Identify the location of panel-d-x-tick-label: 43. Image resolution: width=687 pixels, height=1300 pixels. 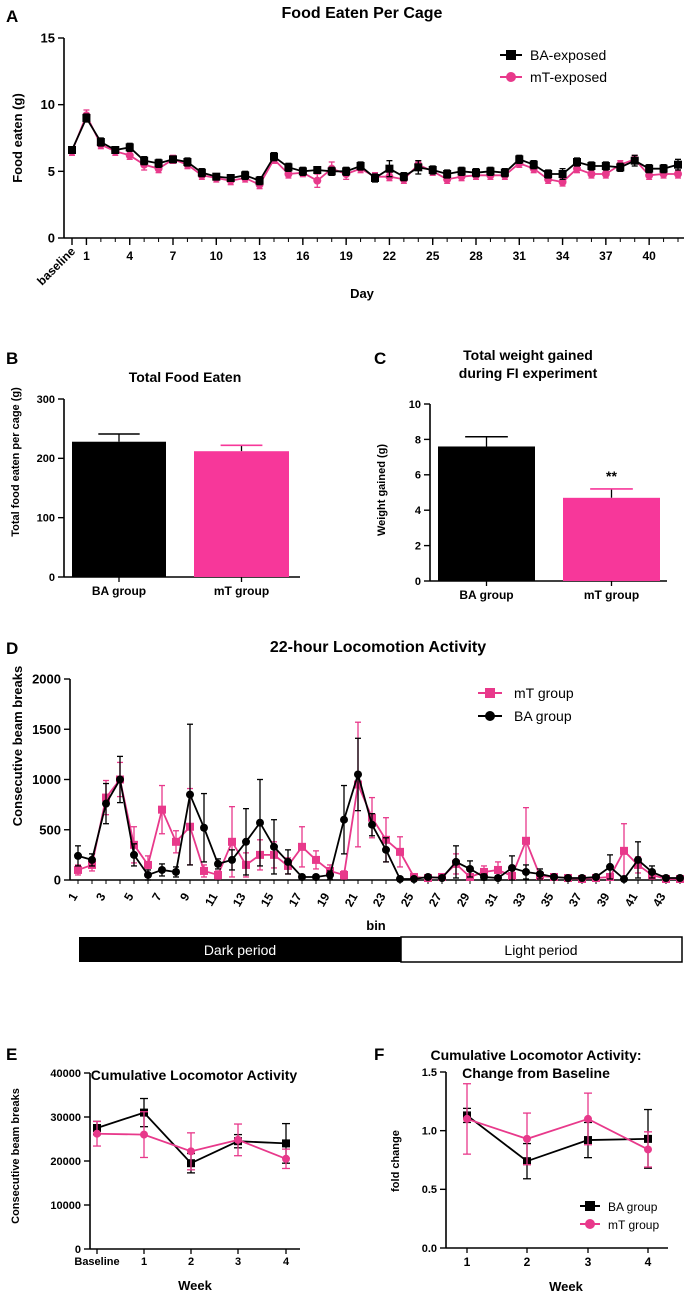
(659, 899).